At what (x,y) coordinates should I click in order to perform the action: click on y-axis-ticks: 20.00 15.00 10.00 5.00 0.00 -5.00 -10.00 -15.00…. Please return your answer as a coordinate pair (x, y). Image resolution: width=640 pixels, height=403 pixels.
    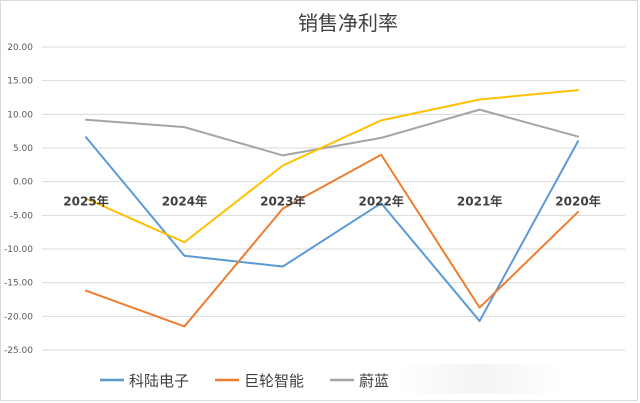
    Looking at the image, I should click on (18, 199).